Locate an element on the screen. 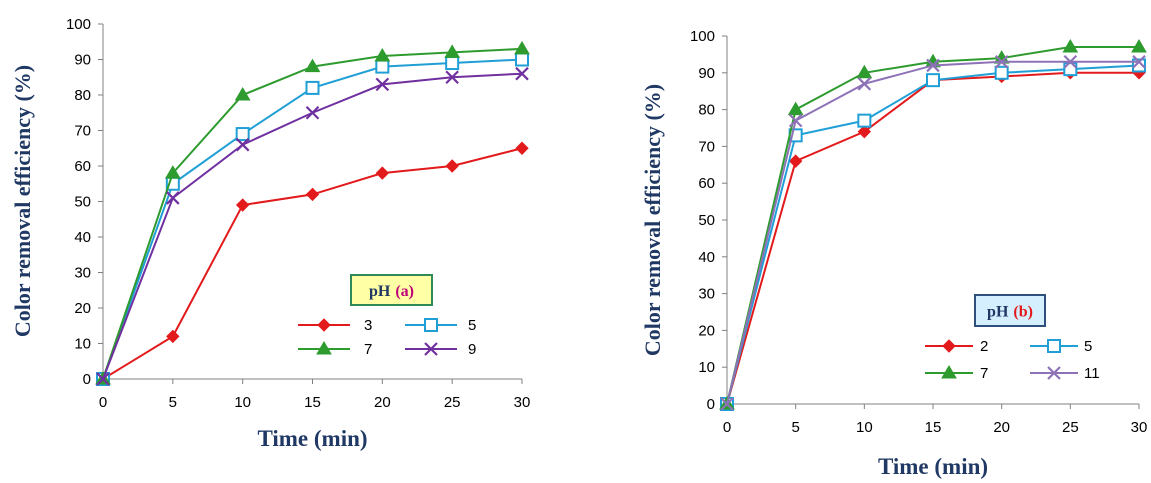  legend-label: 2 is located at coordinates (984, 346).